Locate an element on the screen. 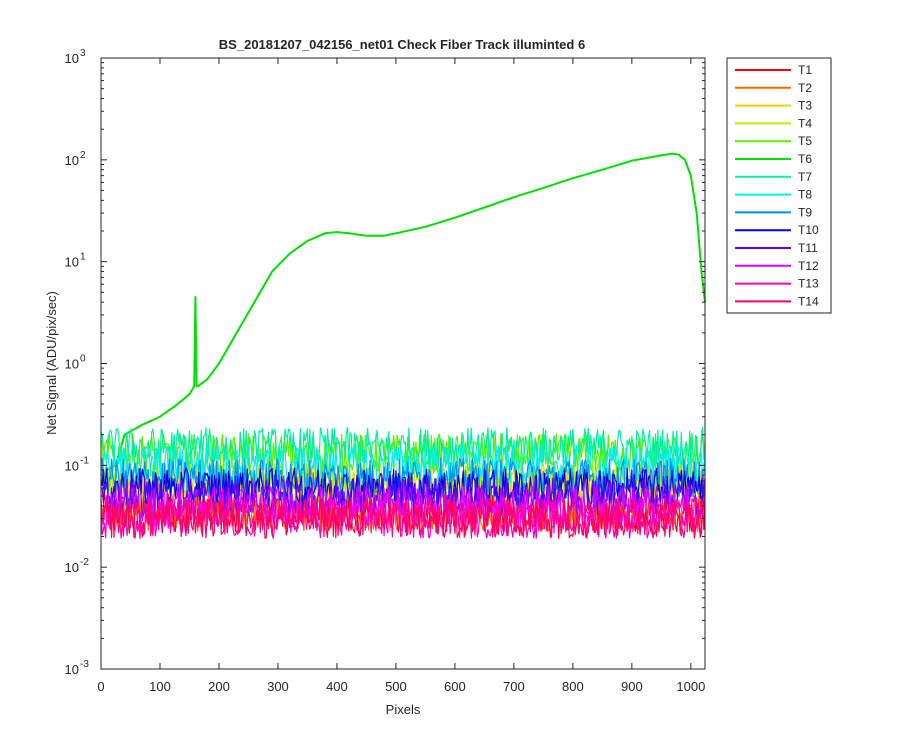 This screenshot has width=900, height=750. y-axis-label: Net Signal (ADU/pix/sec) is located at coordinates (51, 363).